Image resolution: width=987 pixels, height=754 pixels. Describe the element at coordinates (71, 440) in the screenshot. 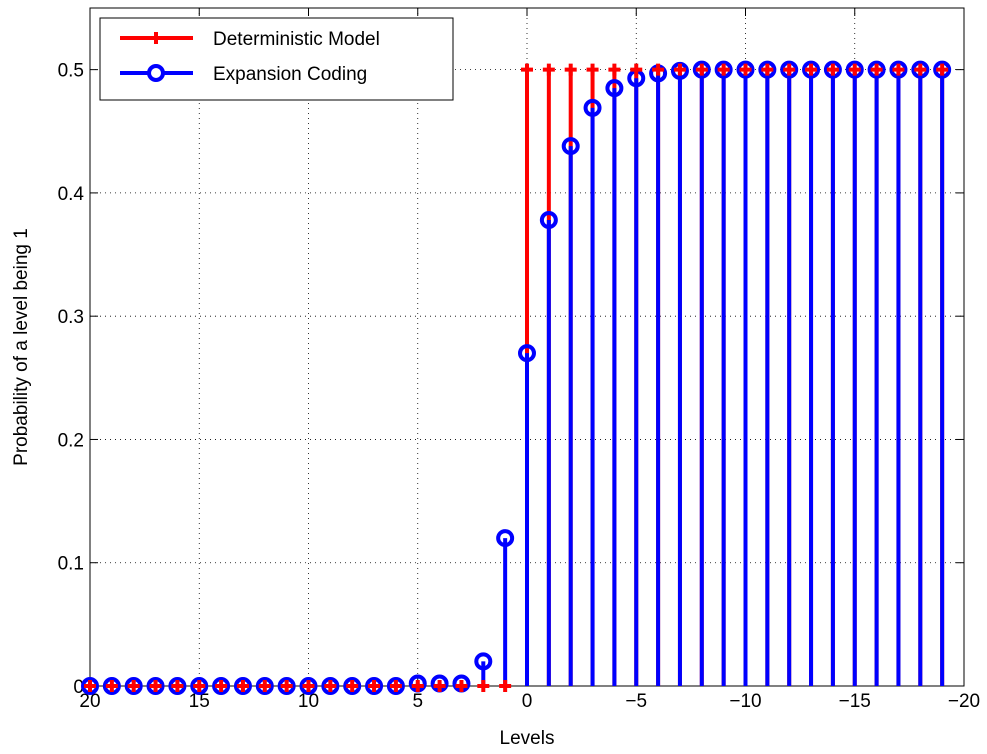

I see `y-tick-label: 0.2` at that location.